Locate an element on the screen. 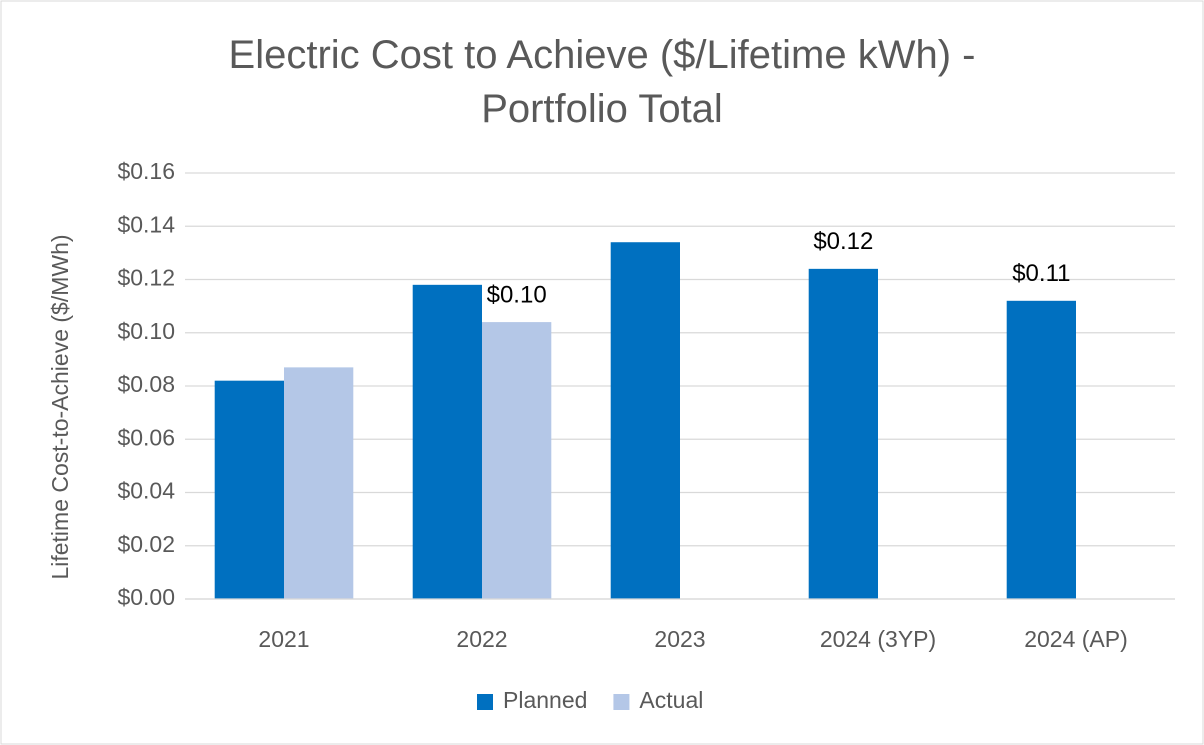 The height and width of the screenshot is (745, 1204). data-label: $0.12 is located at coordinates (843, 241).